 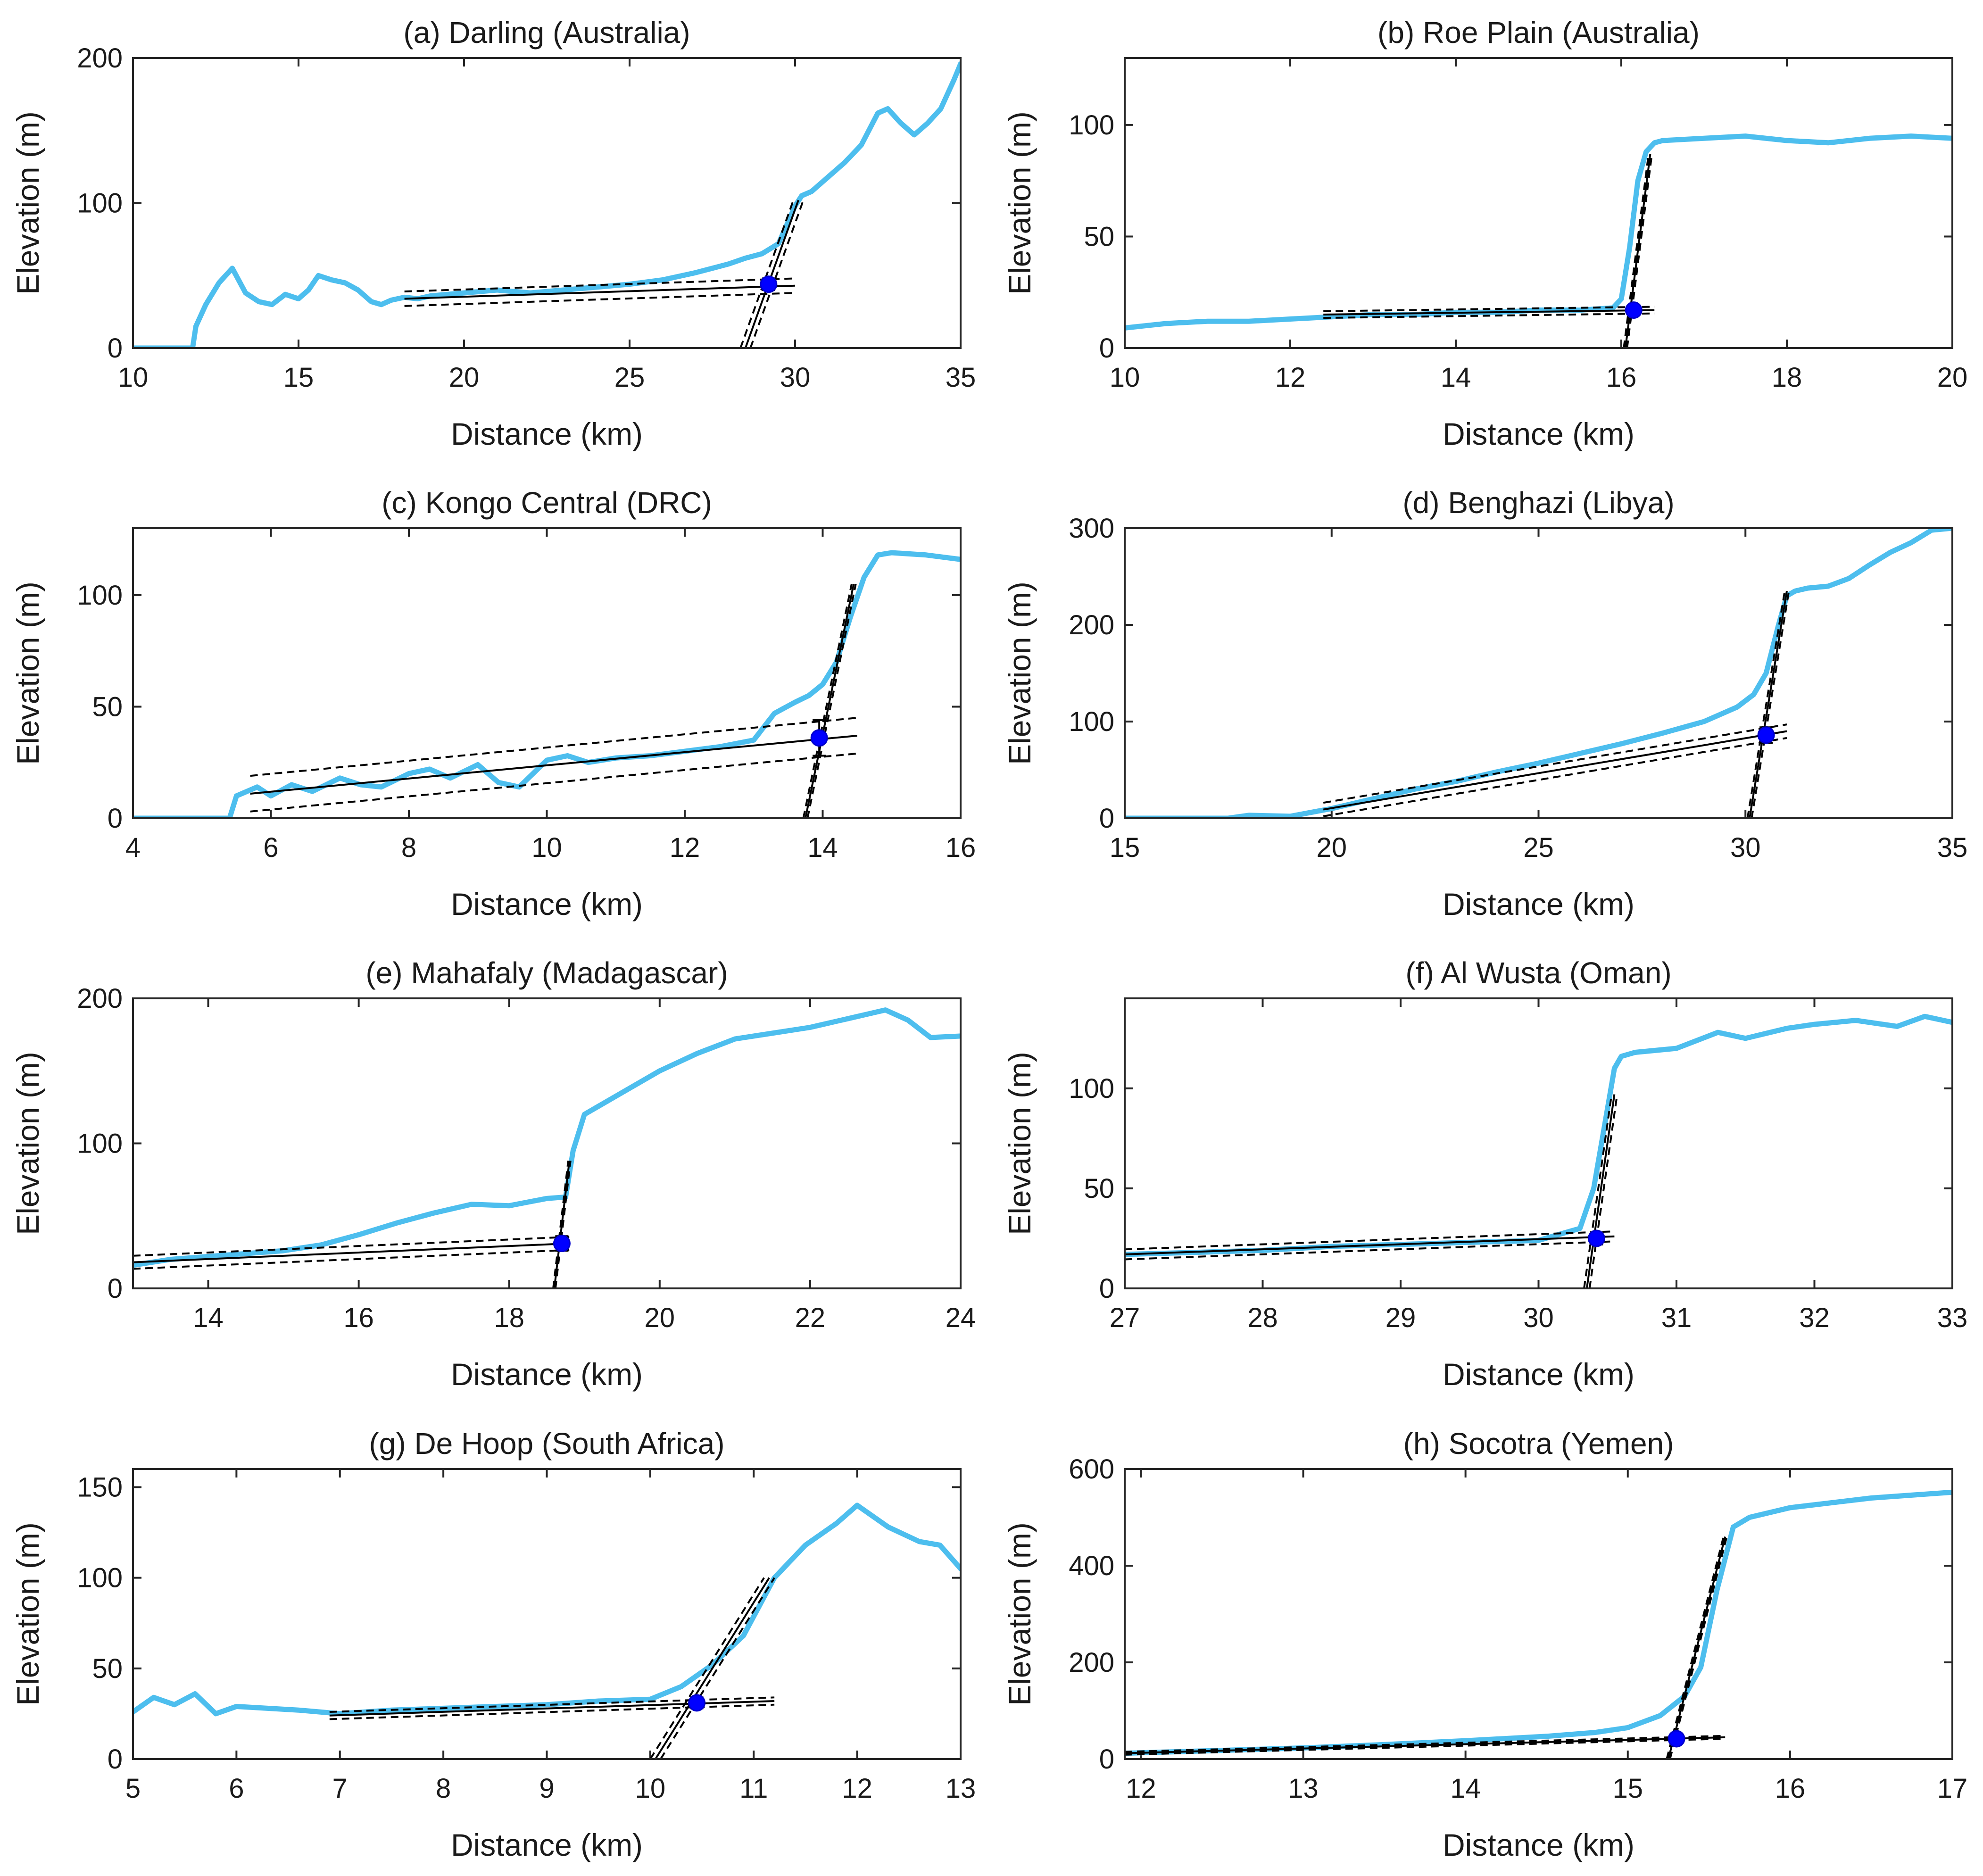 I want to click on panel-title: (a) Darling (Australia), so click(x=546, y=33).